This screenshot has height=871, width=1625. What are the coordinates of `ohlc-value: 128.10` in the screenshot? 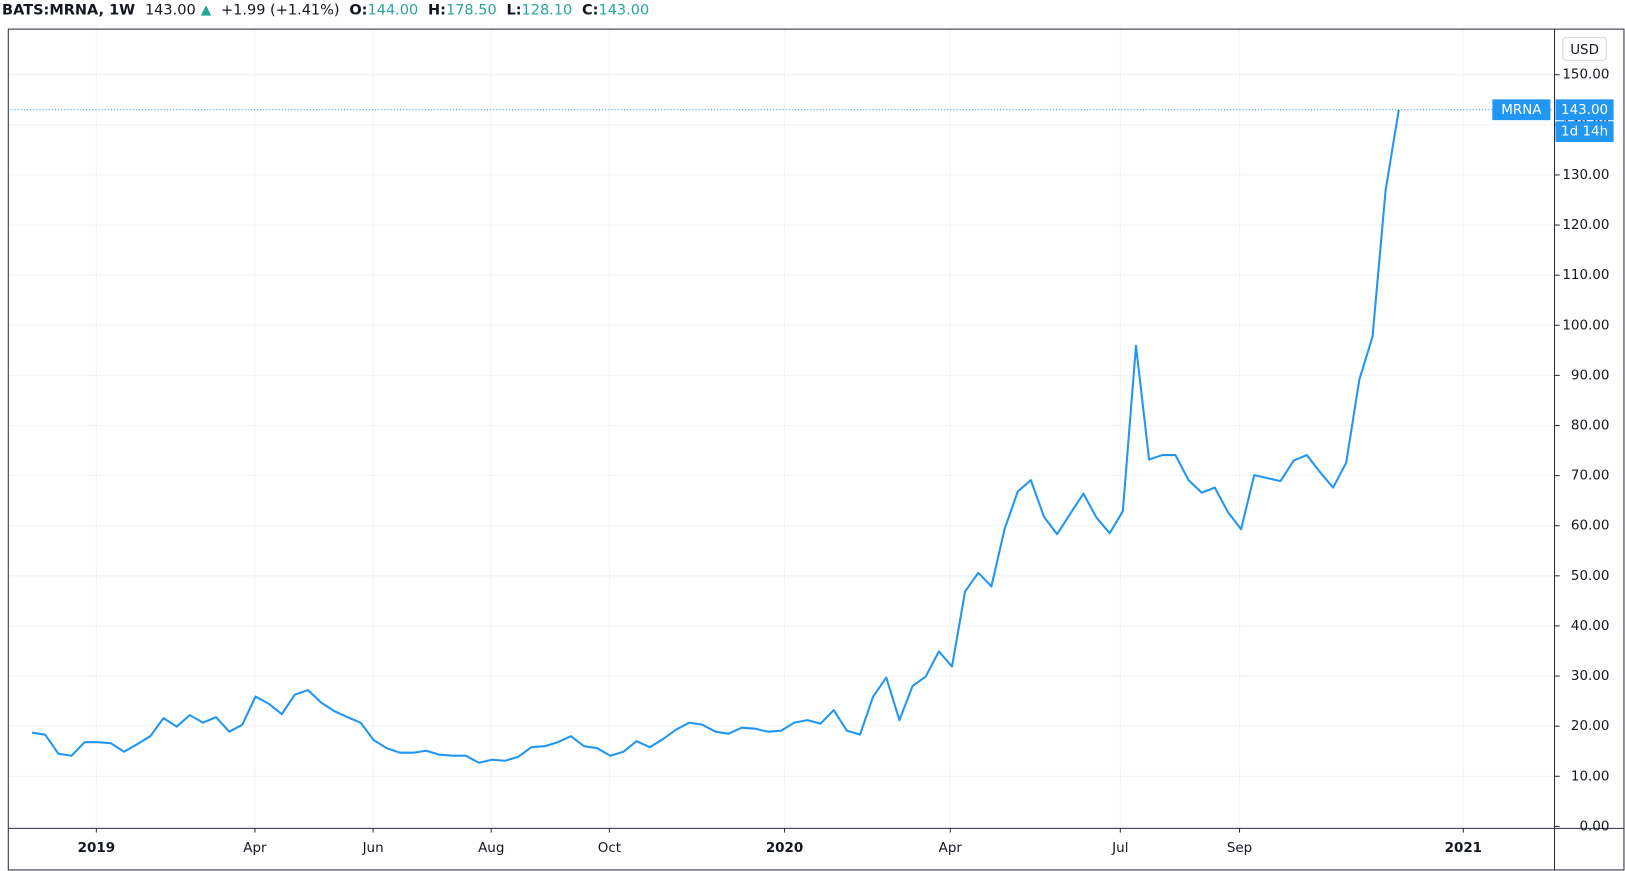 It's located at (547, 10).